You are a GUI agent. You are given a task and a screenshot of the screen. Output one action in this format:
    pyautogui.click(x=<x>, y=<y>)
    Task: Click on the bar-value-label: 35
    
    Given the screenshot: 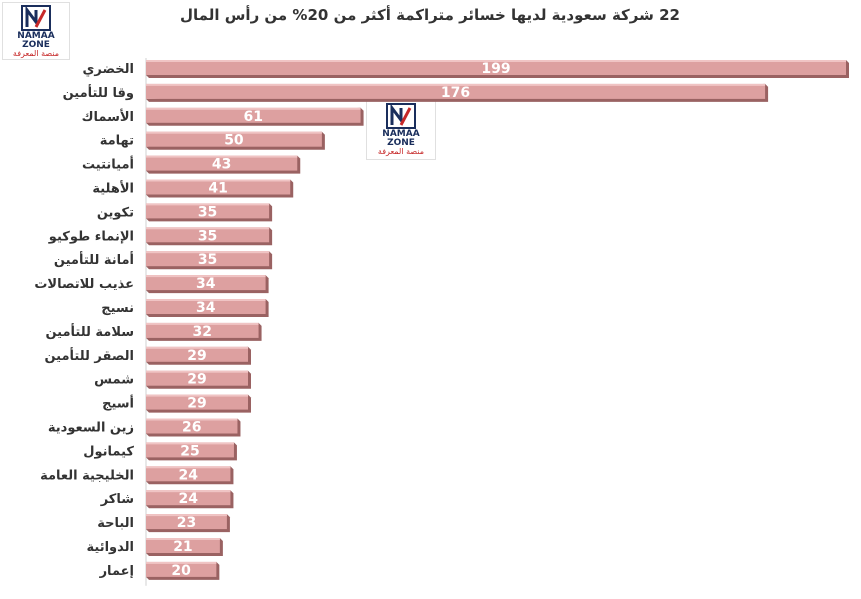 What is the action you would take?
    pyautogui.click(x=207, y=260)
    